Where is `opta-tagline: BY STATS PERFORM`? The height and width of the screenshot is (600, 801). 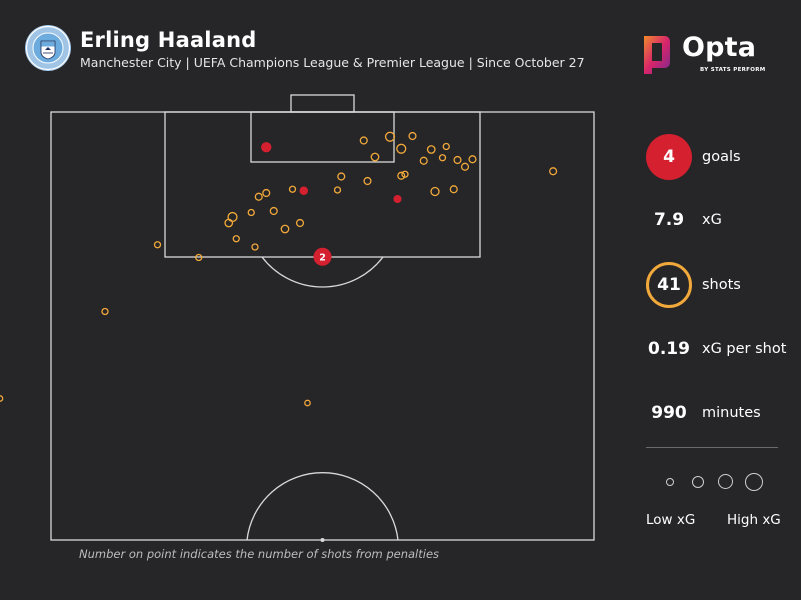 opta-tagline: BY STATS PERFORM is located at coordinates (733, 70).